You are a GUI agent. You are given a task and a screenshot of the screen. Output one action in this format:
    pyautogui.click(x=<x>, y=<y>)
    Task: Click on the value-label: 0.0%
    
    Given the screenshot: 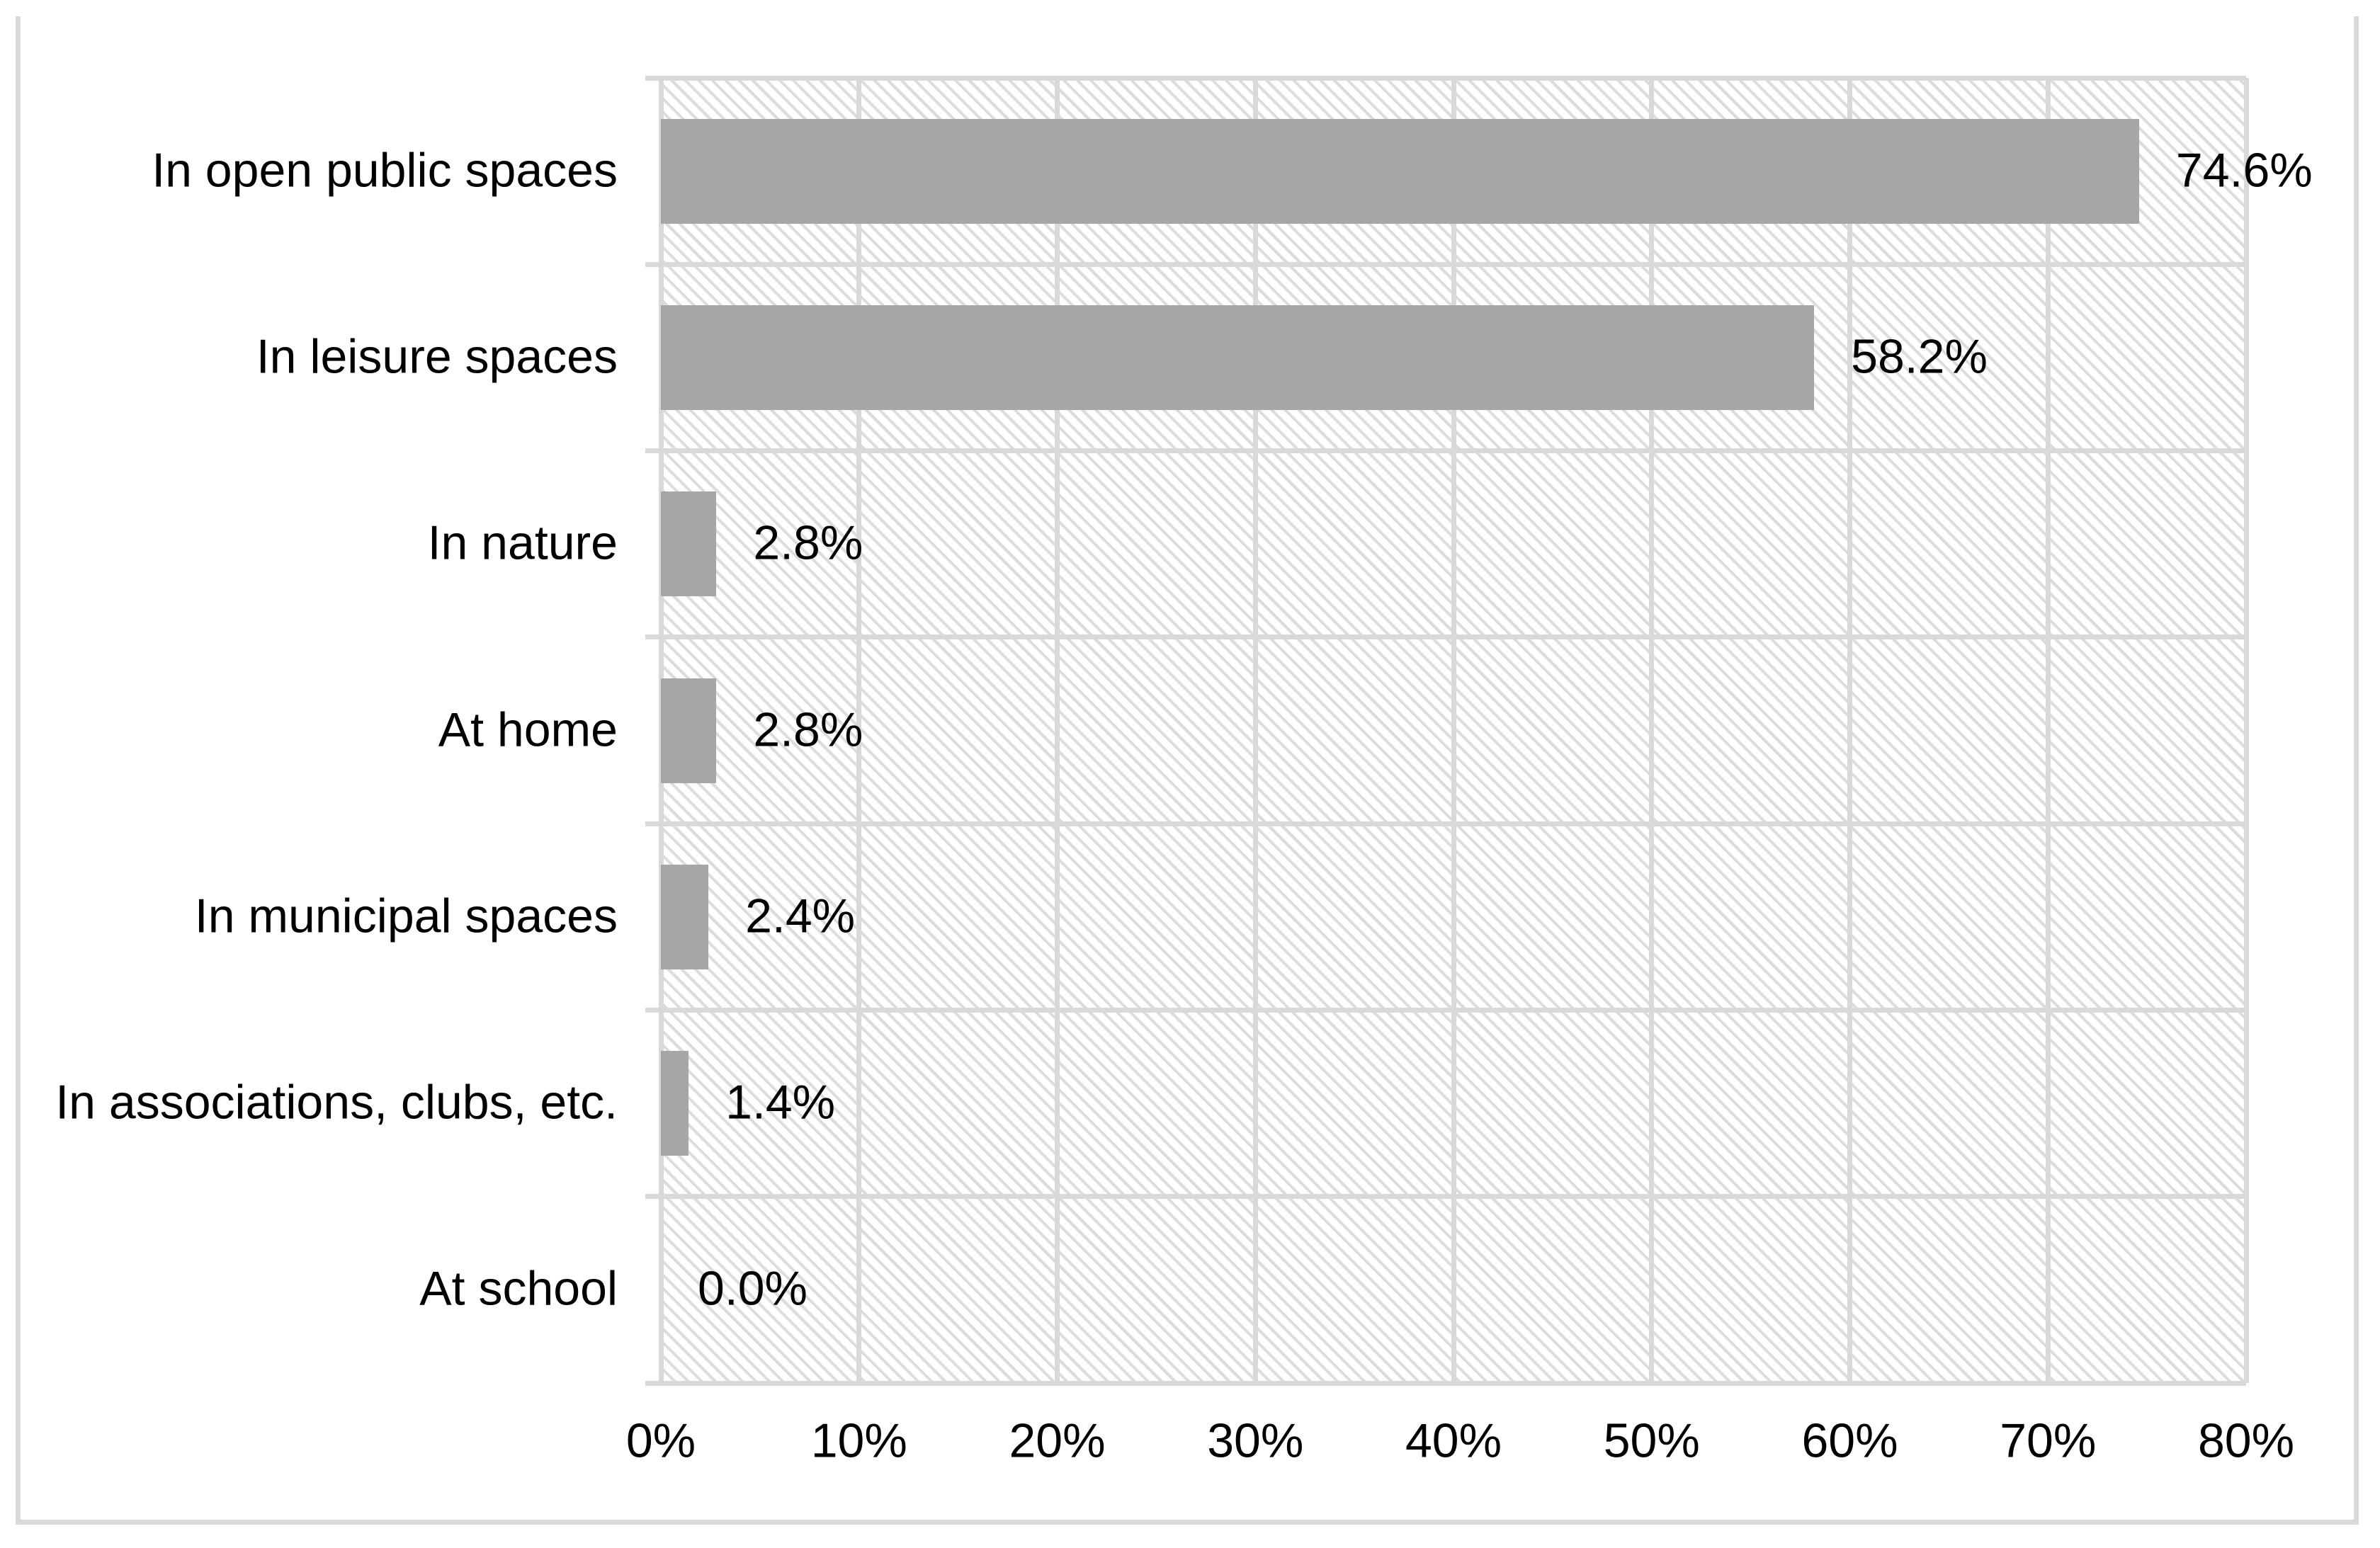 What is the action you would take?
    pyautogui.click(x=753, y=1288)
    